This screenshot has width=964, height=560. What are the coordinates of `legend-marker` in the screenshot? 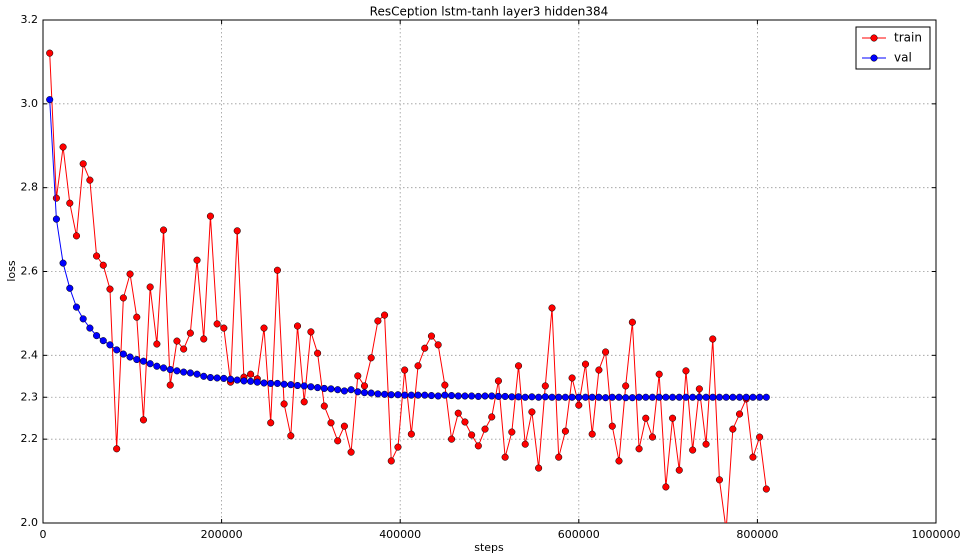 It's located at (874, 38).